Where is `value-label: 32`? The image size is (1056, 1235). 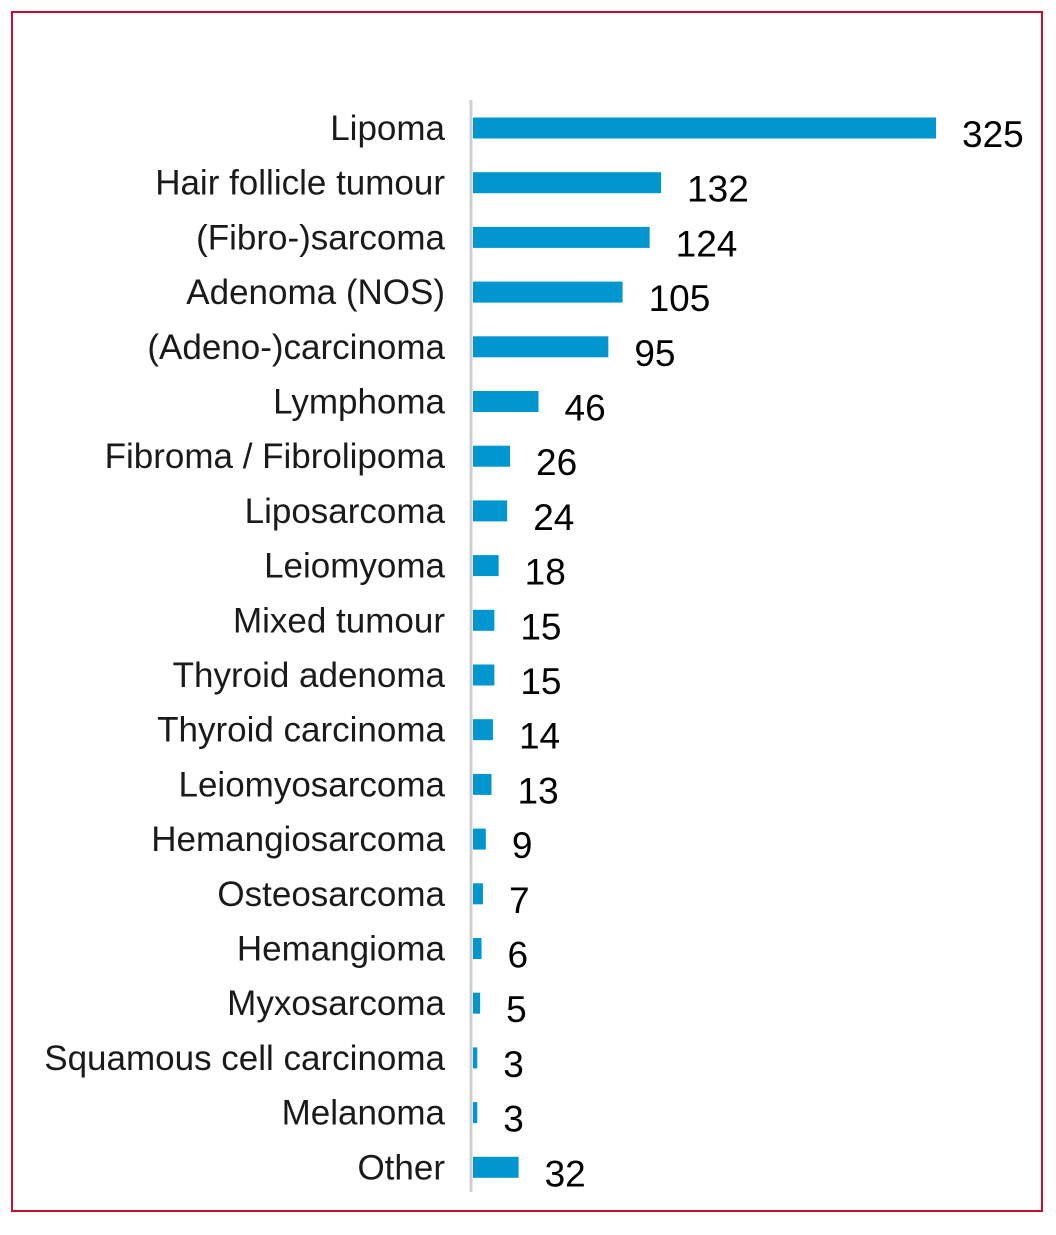 value-label: 32 is located at coordinates (565, 1173).